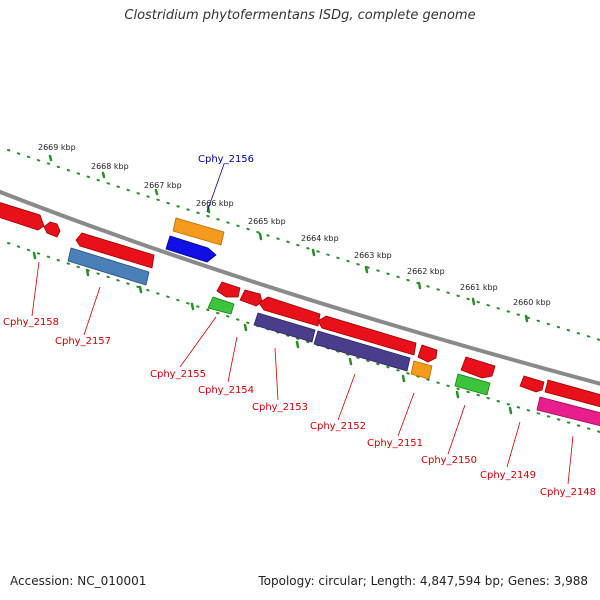 The height and width of the screenshot is (600, 600). I want to click on plus-strand-genes, so click(195, 240).